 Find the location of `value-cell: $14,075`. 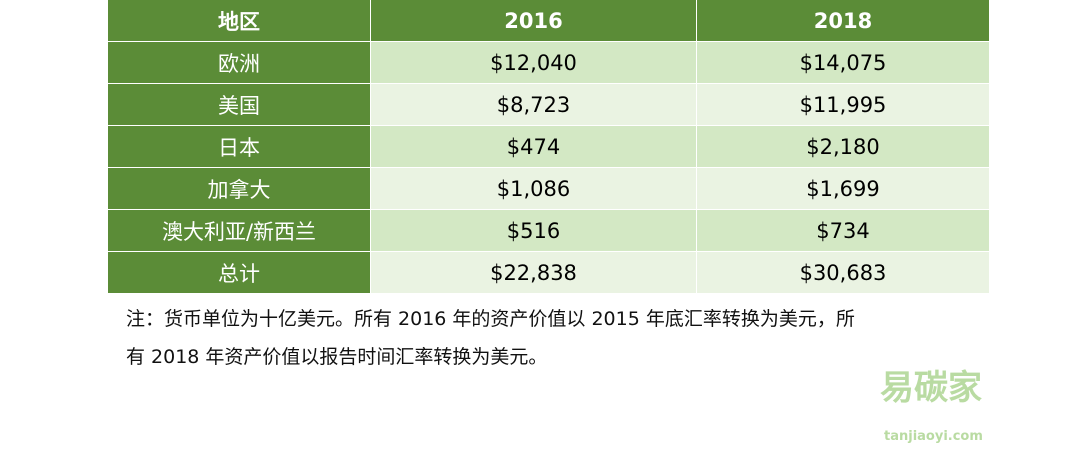

value-cell: $14,075 is located at coordinates (843, 62).